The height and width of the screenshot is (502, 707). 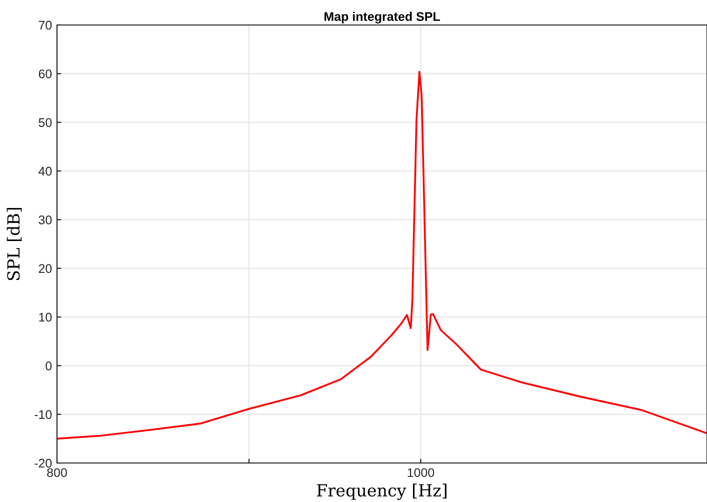 What do you see at coordinates (45, 317) in the screenshot?
I see `y-tick-label: 10` at bounding box center [45, 317].